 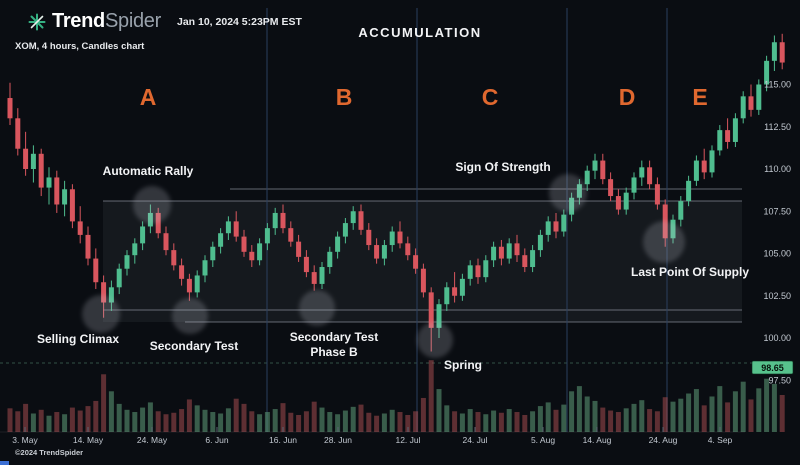 I want to click on annotation-selling-climax: Selling Climax, so click(x=78, y=339).